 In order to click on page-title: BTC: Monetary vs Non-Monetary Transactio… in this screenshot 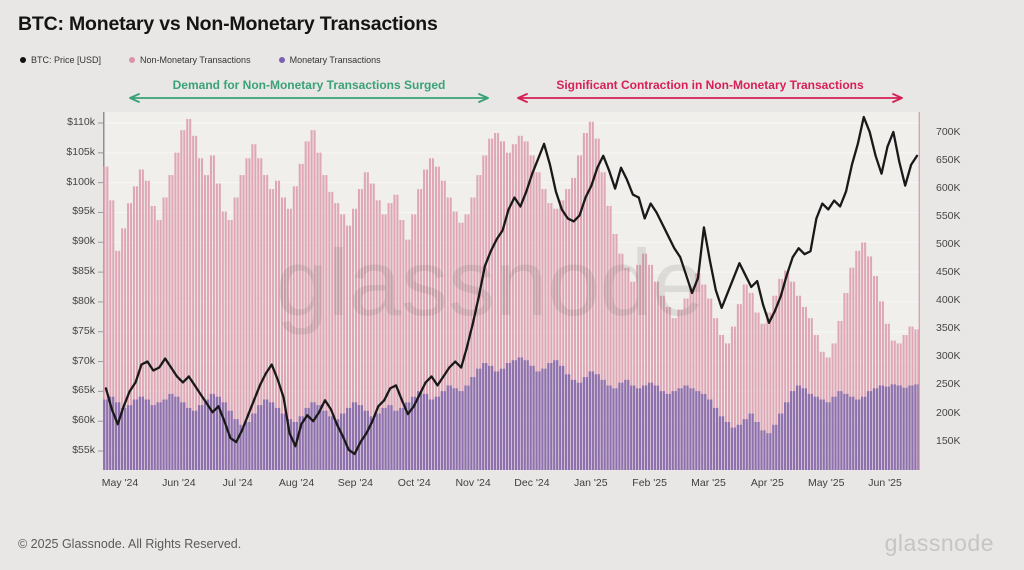, I will do `click(228, 24)`.